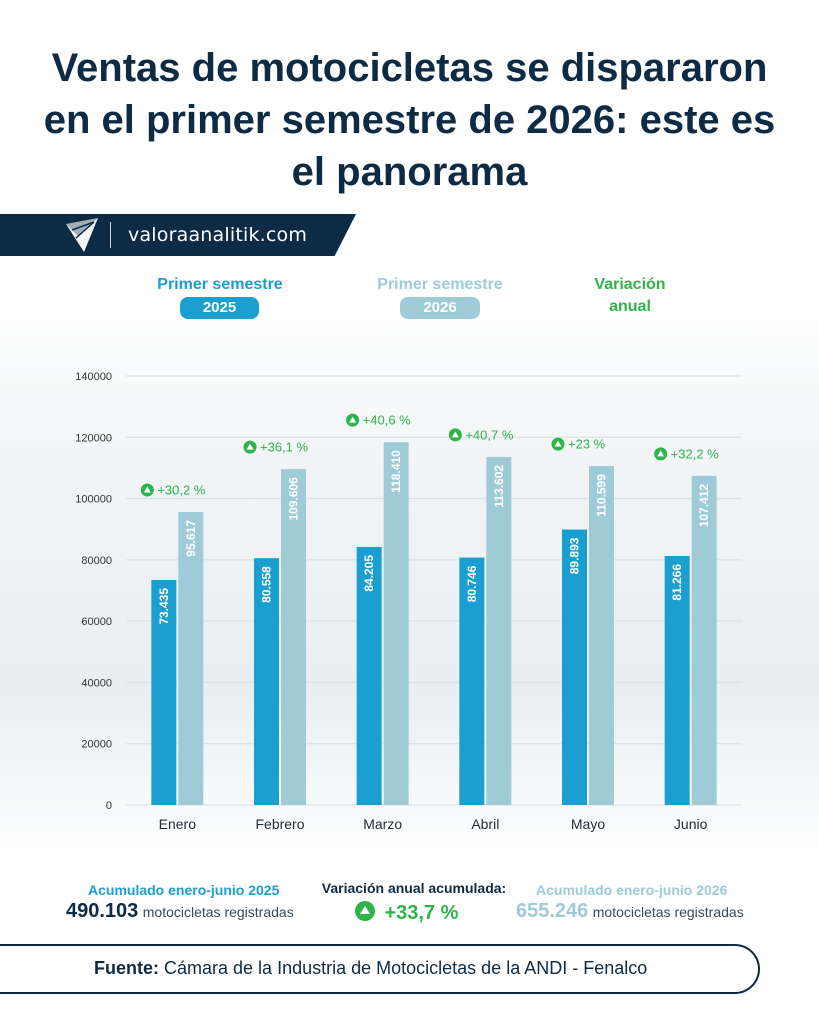 The height and width of the screenshot is (1024, 819). What do you see at coordinates (677, 582) in the screenshot?
I see `bar-2025-value-label: 81.266` at bounding box center [677, 582].